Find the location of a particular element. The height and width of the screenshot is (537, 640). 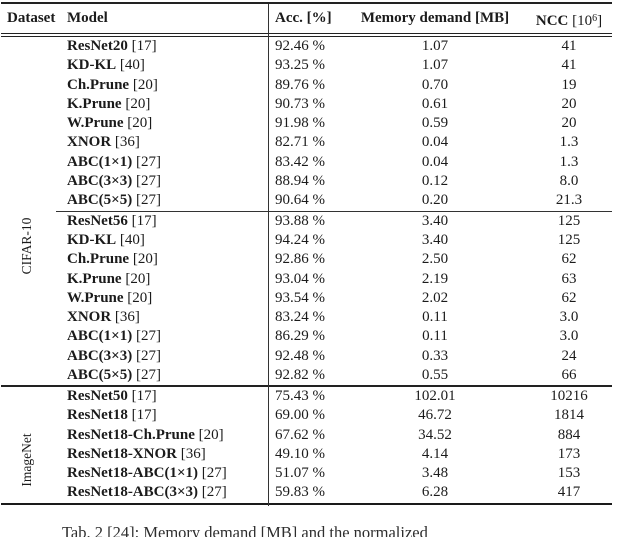

table-row: ABC(3×3) [27] 88.94 % 0.12 8.0 is located at coordinates (306, 181).